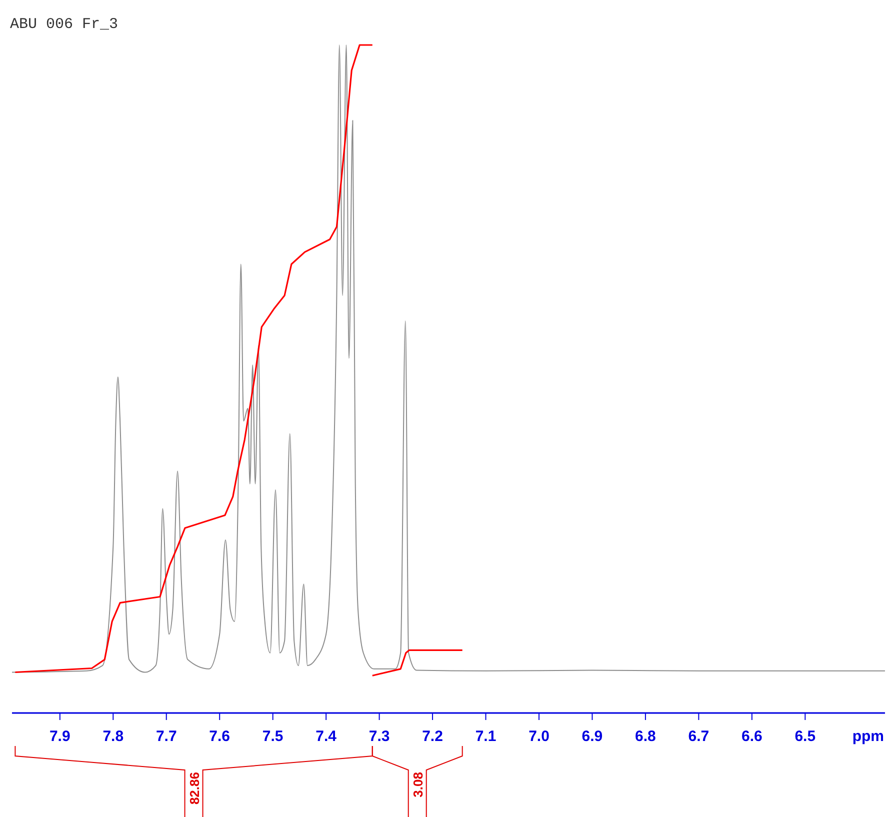  Describe the element at coordinates (539, 736) in the screenshot. I see `x-tick-label: 7.0` at that location.